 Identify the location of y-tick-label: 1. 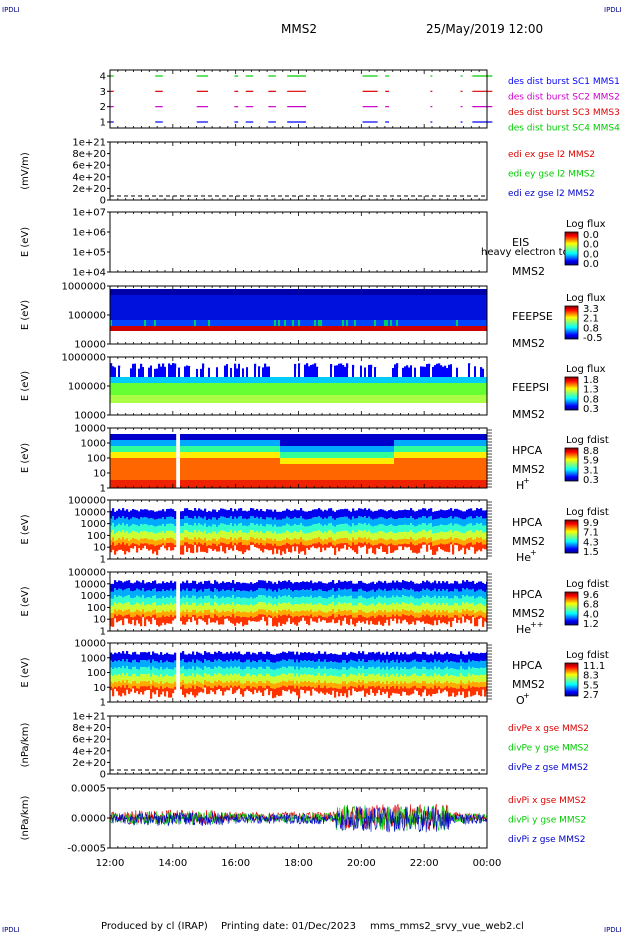
(103, 123).